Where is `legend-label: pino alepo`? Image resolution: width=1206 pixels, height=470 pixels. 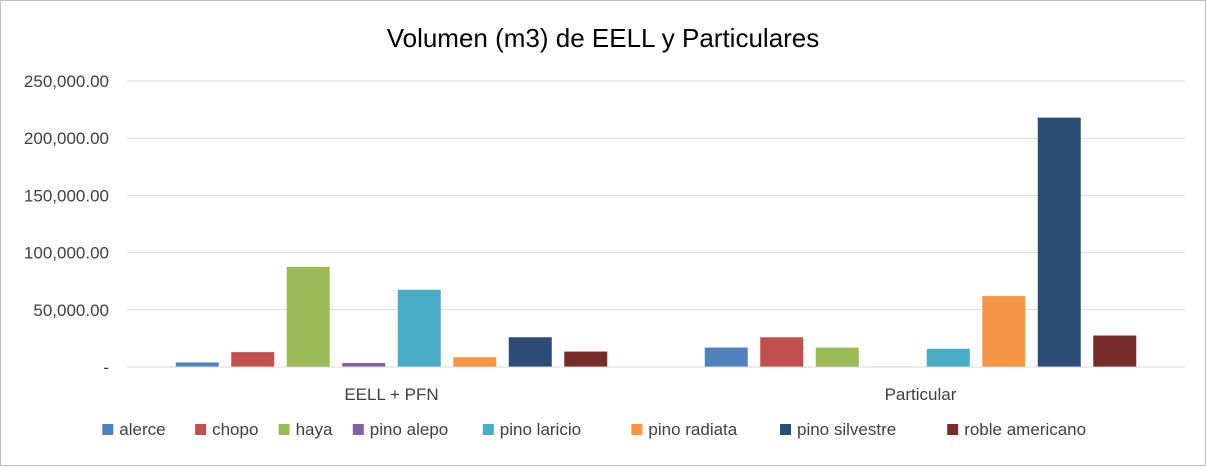 legend-label: pino alepo is located at coordinates (409, 429).